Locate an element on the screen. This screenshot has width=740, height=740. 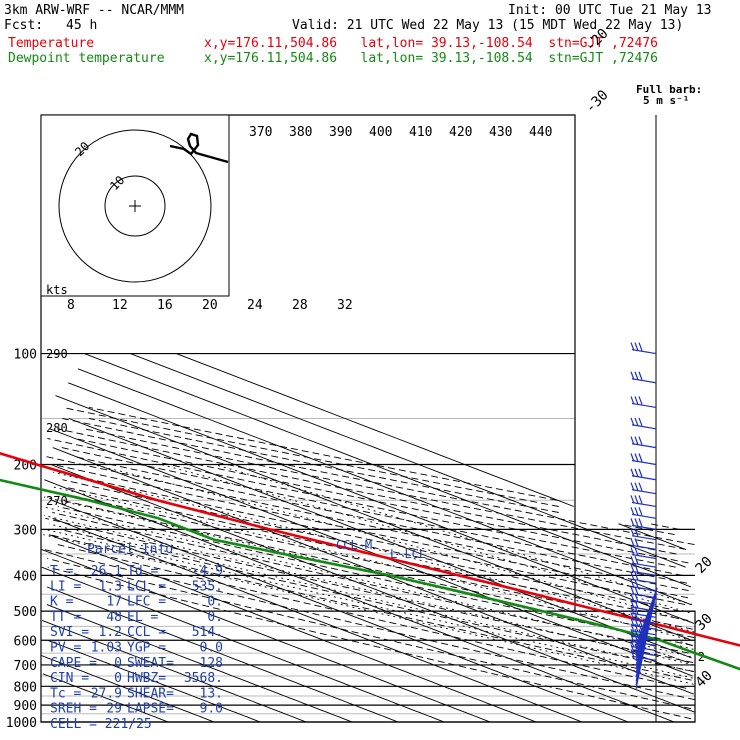
temperature-legend: Temperature is located at coordinates (51, 43).